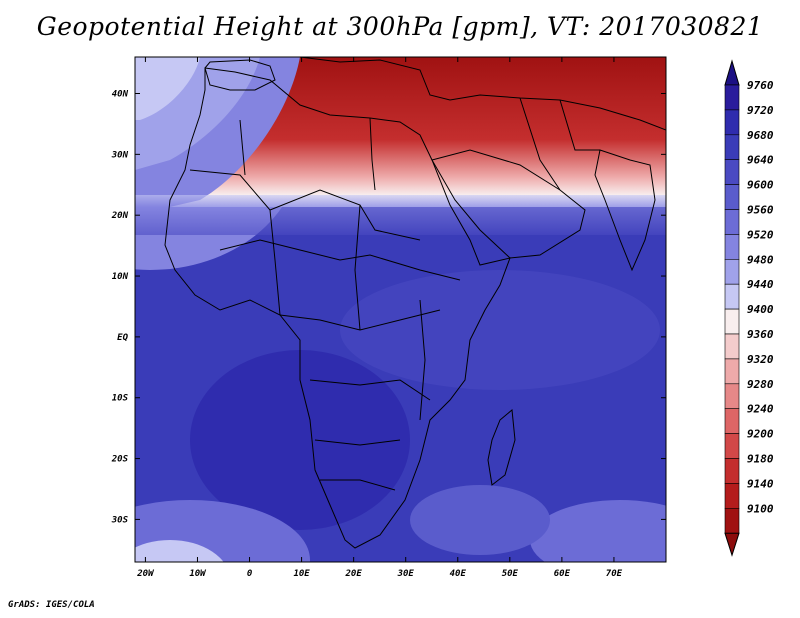 The width and height of the screenshot is (800, 618). What do you see at coordinates (760, 185) in the screenshot?
I see `colorbar-label: 9600` at bounding box center [760, 185].